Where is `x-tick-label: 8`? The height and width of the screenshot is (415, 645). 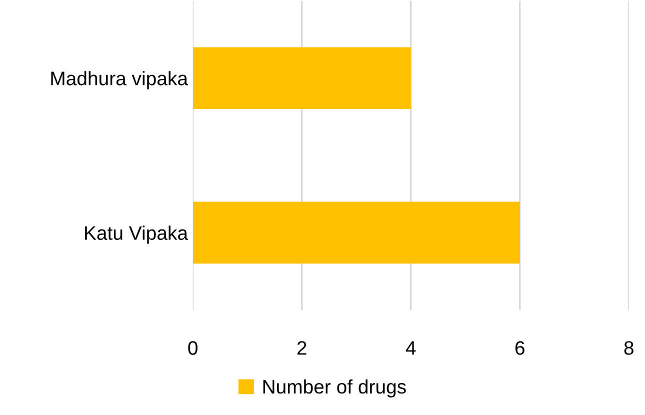 x-tick-label: 8 is located at coordinates (629, 348).